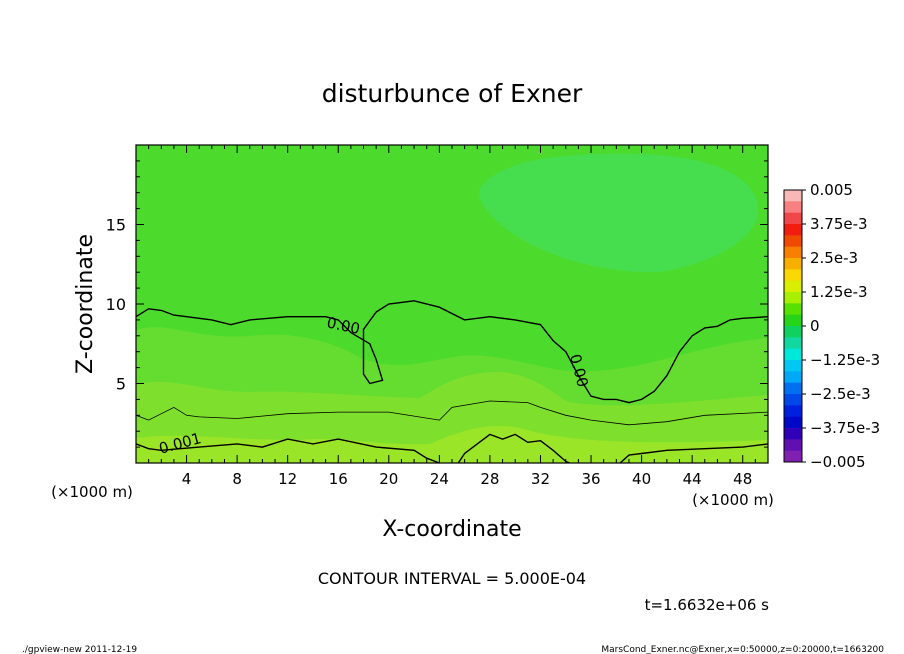 The image size is (904, 654). What do you see at coordinates (840, 394) in the screenshot?
I see `colorbar-label: −2.5e-3` at bounding box center [840, 394].